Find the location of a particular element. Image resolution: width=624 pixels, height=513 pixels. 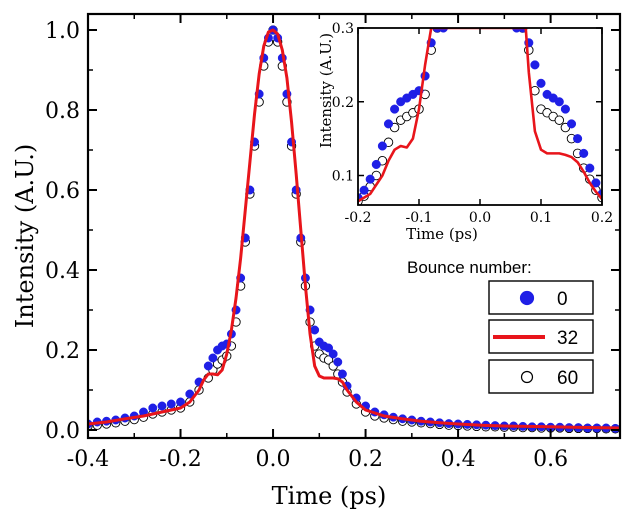

main-y-tick-label: 0.4 is located at coordinates (62, 271).